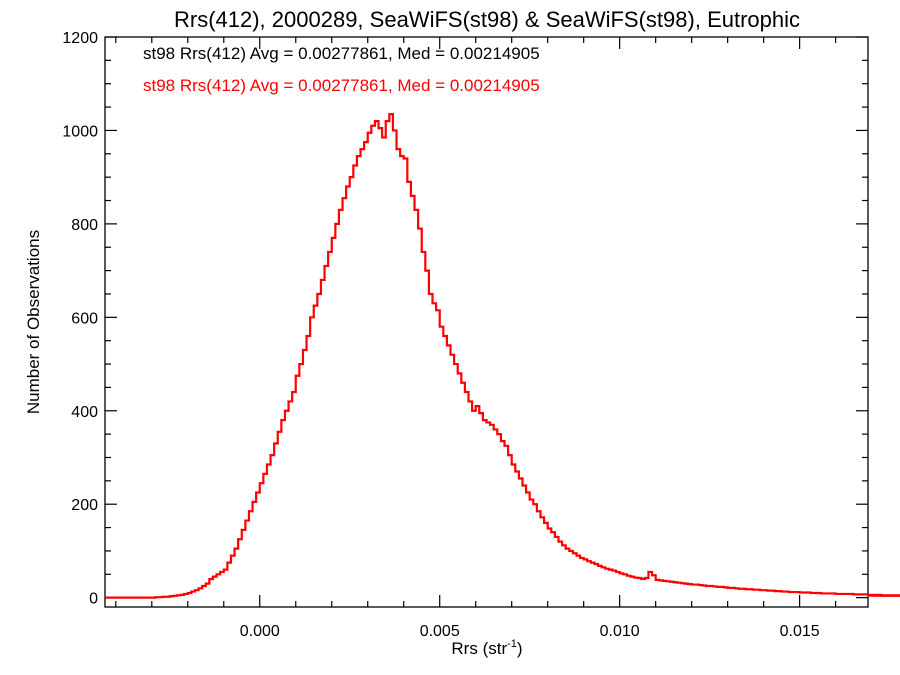 This screenshot has height=675, width=900. What do you see at coordinates (33, 322) in the screenshot?
I see `y-axis-title: Number of Observations` at bounding box center [33, 322].